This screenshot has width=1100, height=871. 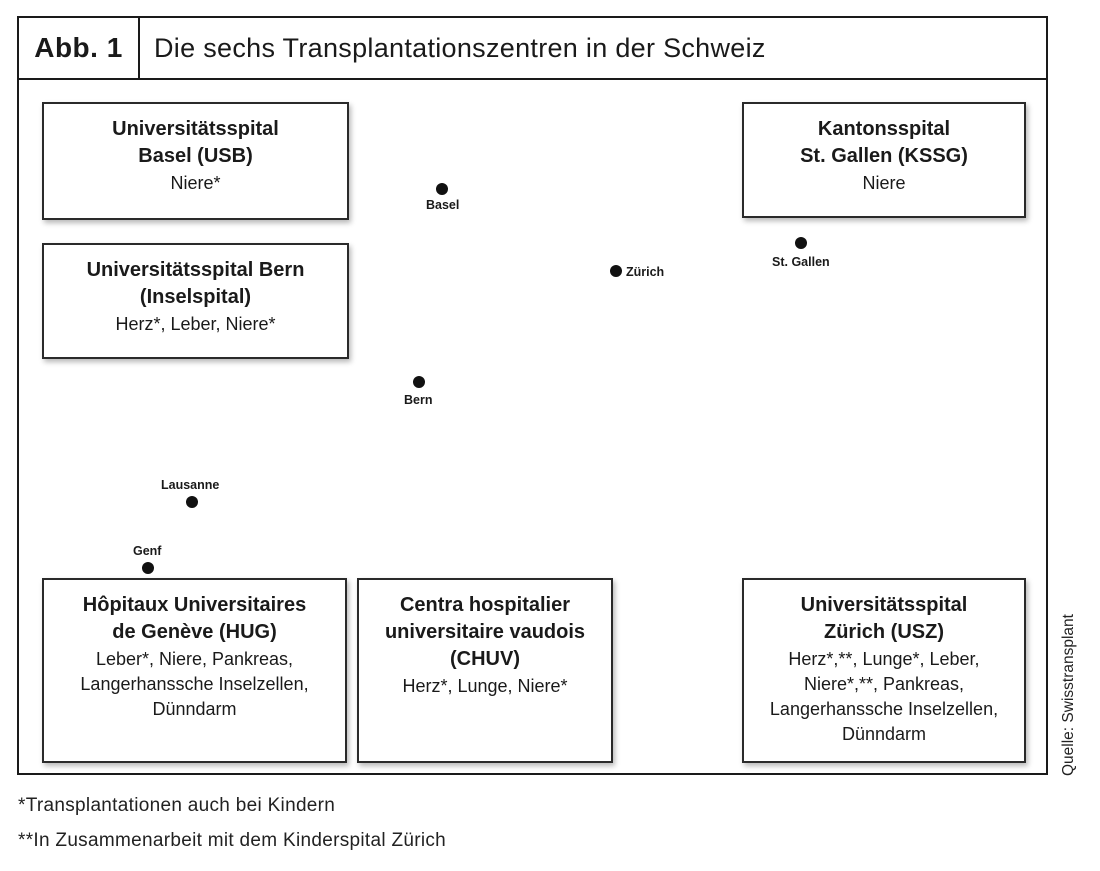 What do you see at coordinates (195, 183) in the screenshot?
I see `center-organs-basel: Niere*` at bounding box center [195, 183].